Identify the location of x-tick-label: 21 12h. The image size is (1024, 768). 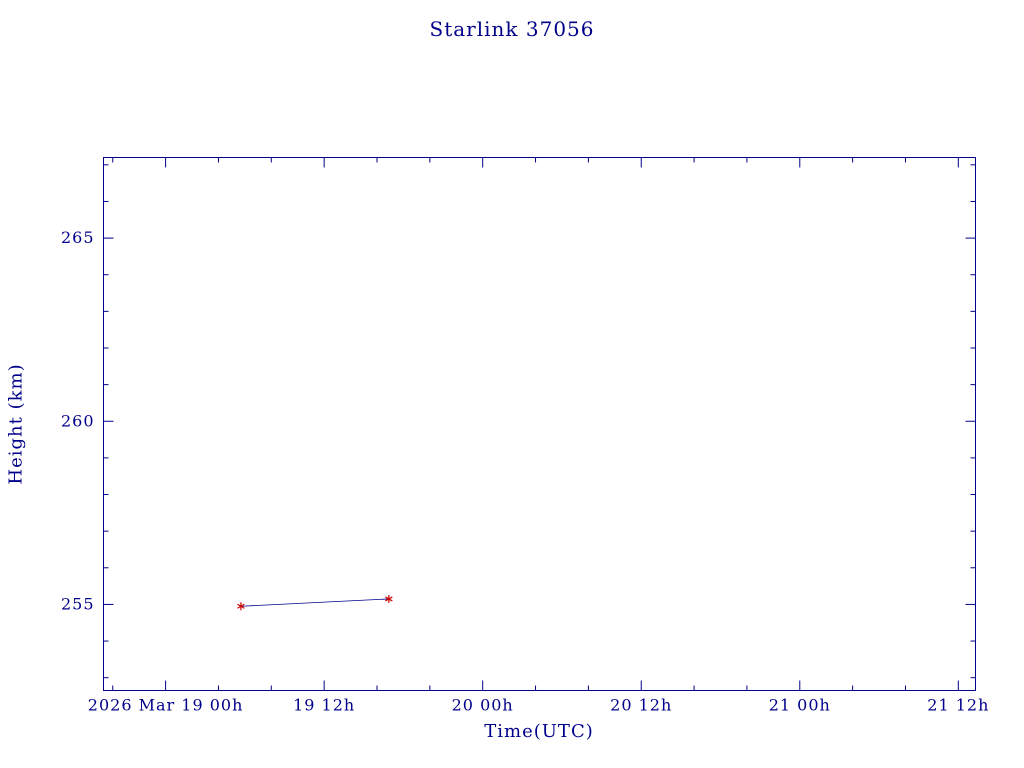
(958, 705).